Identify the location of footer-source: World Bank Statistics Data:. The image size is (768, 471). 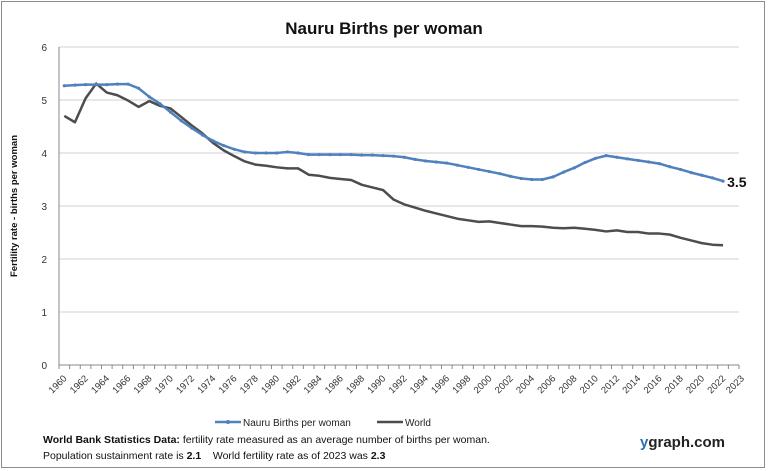
(111, 440).